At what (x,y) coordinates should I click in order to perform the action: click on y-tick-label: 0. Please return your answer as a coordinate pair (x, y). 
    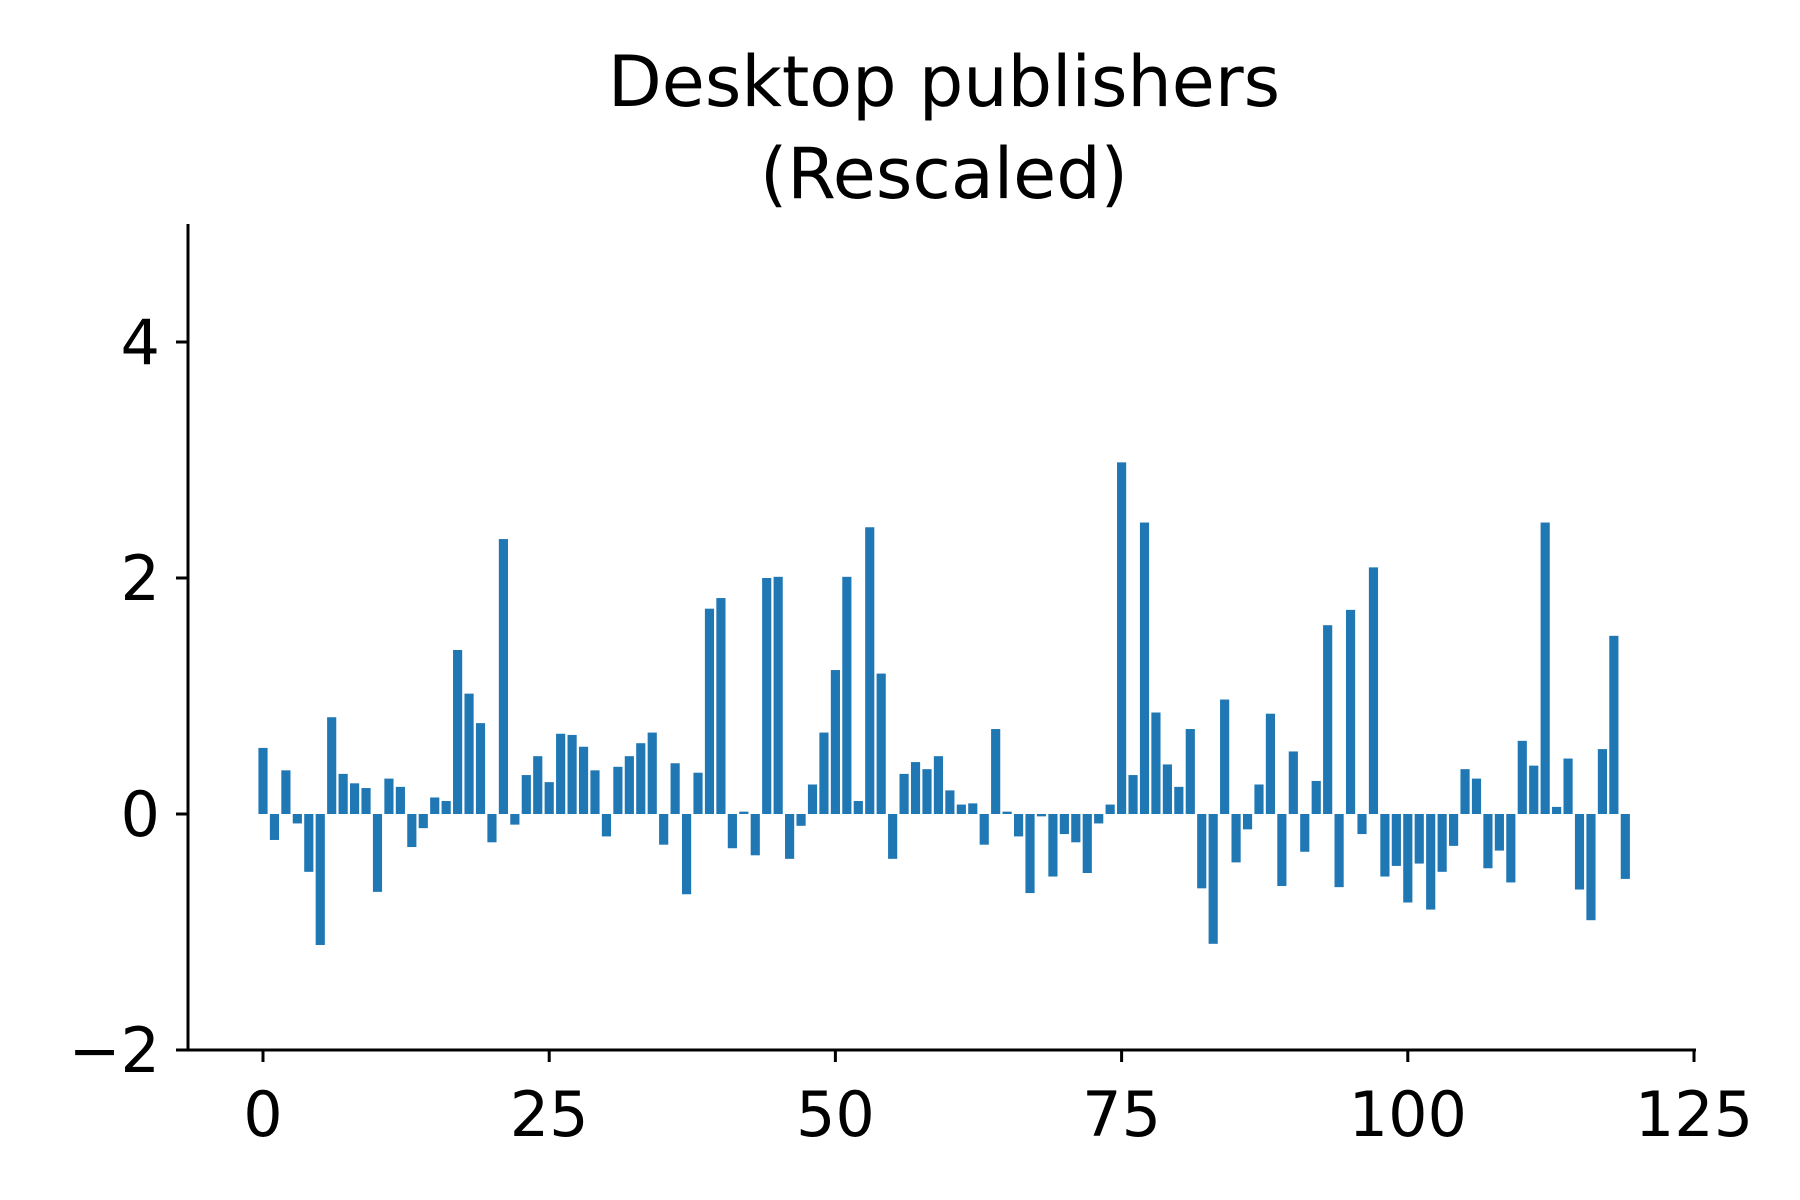
    Looking at the image, I should click on (140, 814).